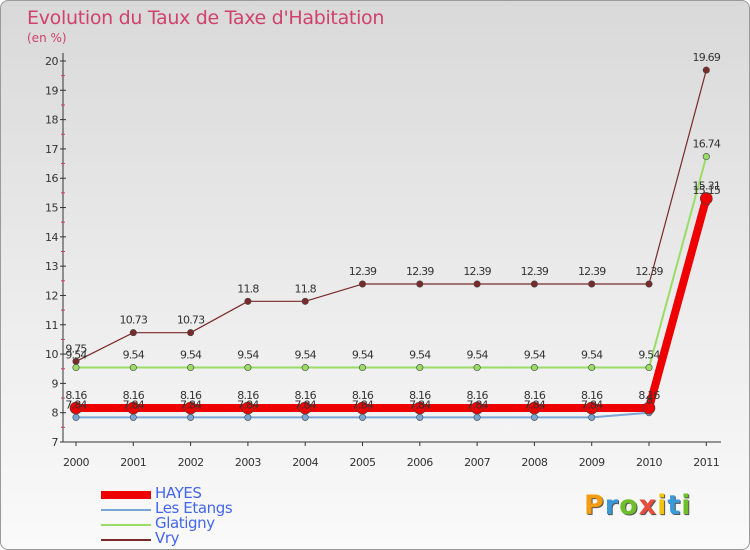 The height and width of the screenshot is (550, 750). What do you see at coordinates (649, 462) in the screenshot?
I see `x-tick-label: 2010` at bounding box center [649, 462].